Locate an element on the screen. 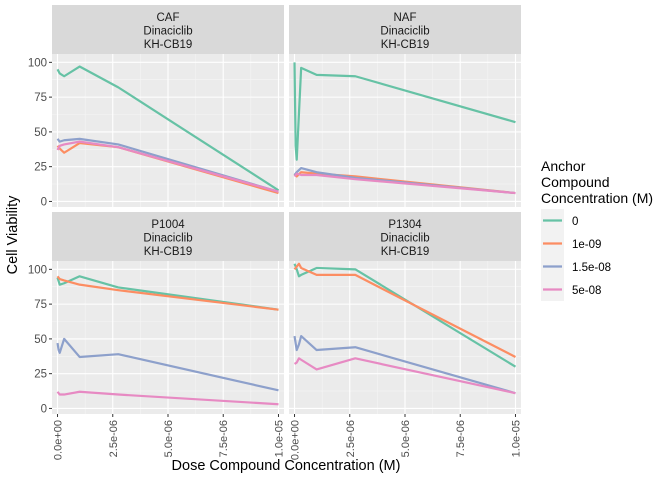  y-axis-label: Cell Viability is located at coordinates (13, 234).